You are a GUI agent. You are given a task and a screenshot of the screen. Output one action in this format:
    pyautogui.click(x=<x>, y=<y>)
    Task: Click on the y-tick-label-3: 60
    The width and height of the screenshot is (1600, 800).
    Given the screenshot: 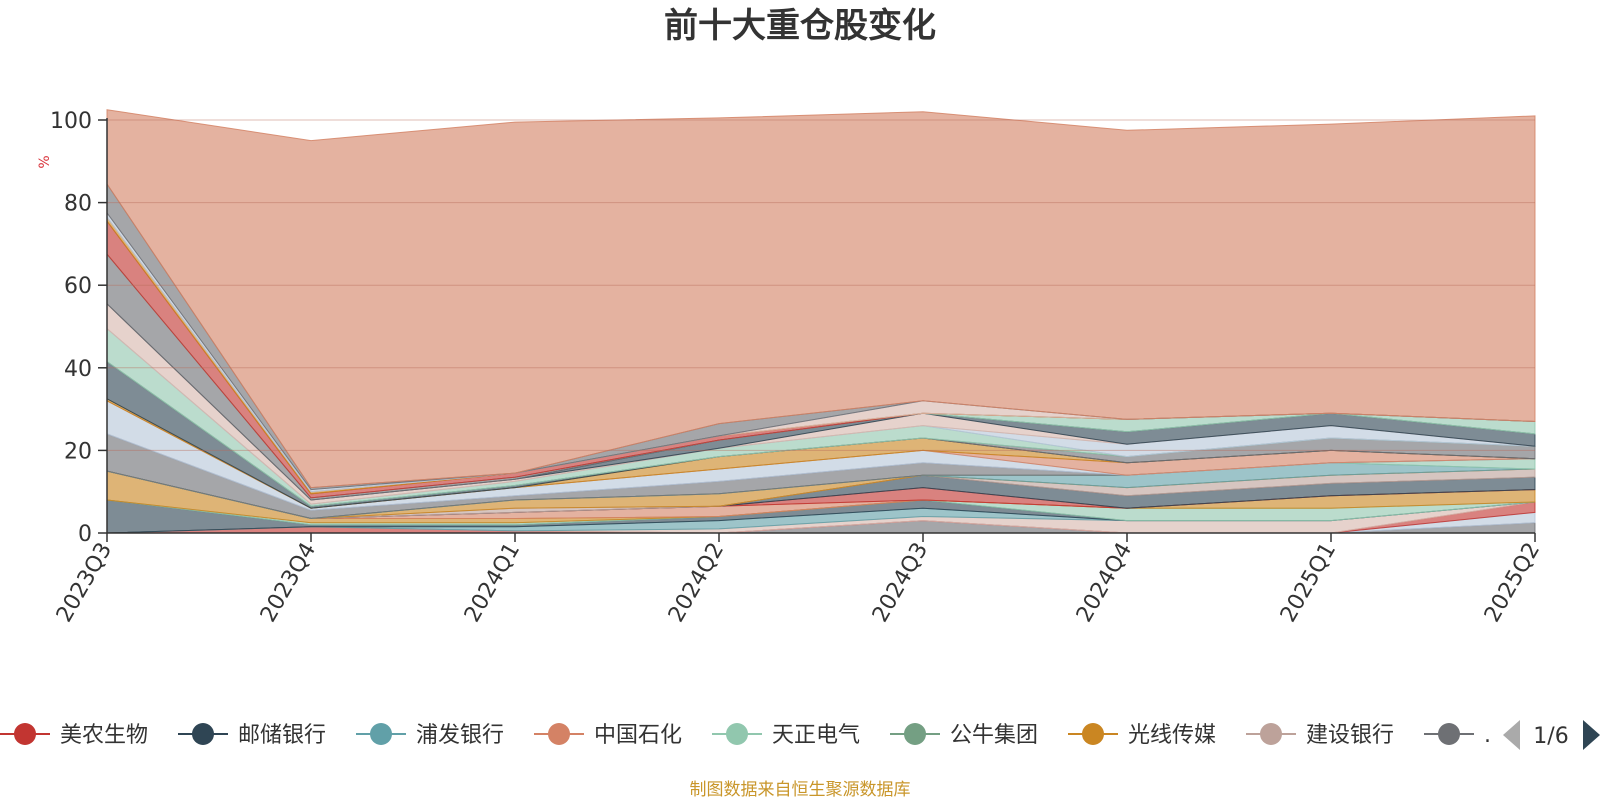 What is the action you would take?
    pyautogui.click(x=78, y=286)
    